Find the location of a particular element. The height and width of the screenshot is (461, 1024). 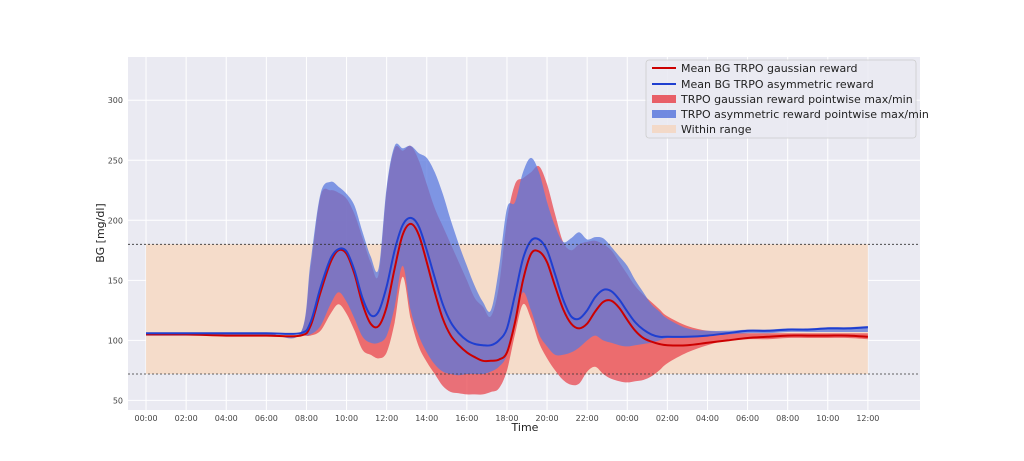

legend-swatch-within-range is located at coordinates (664, 129).